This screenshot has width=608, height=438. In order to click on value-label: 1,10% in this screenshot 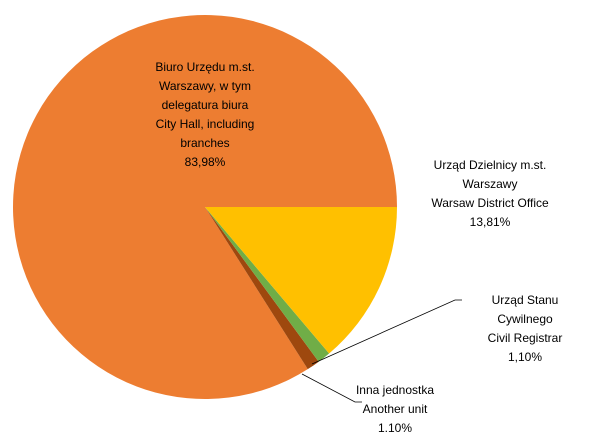, I will do `click(525, 357)`.